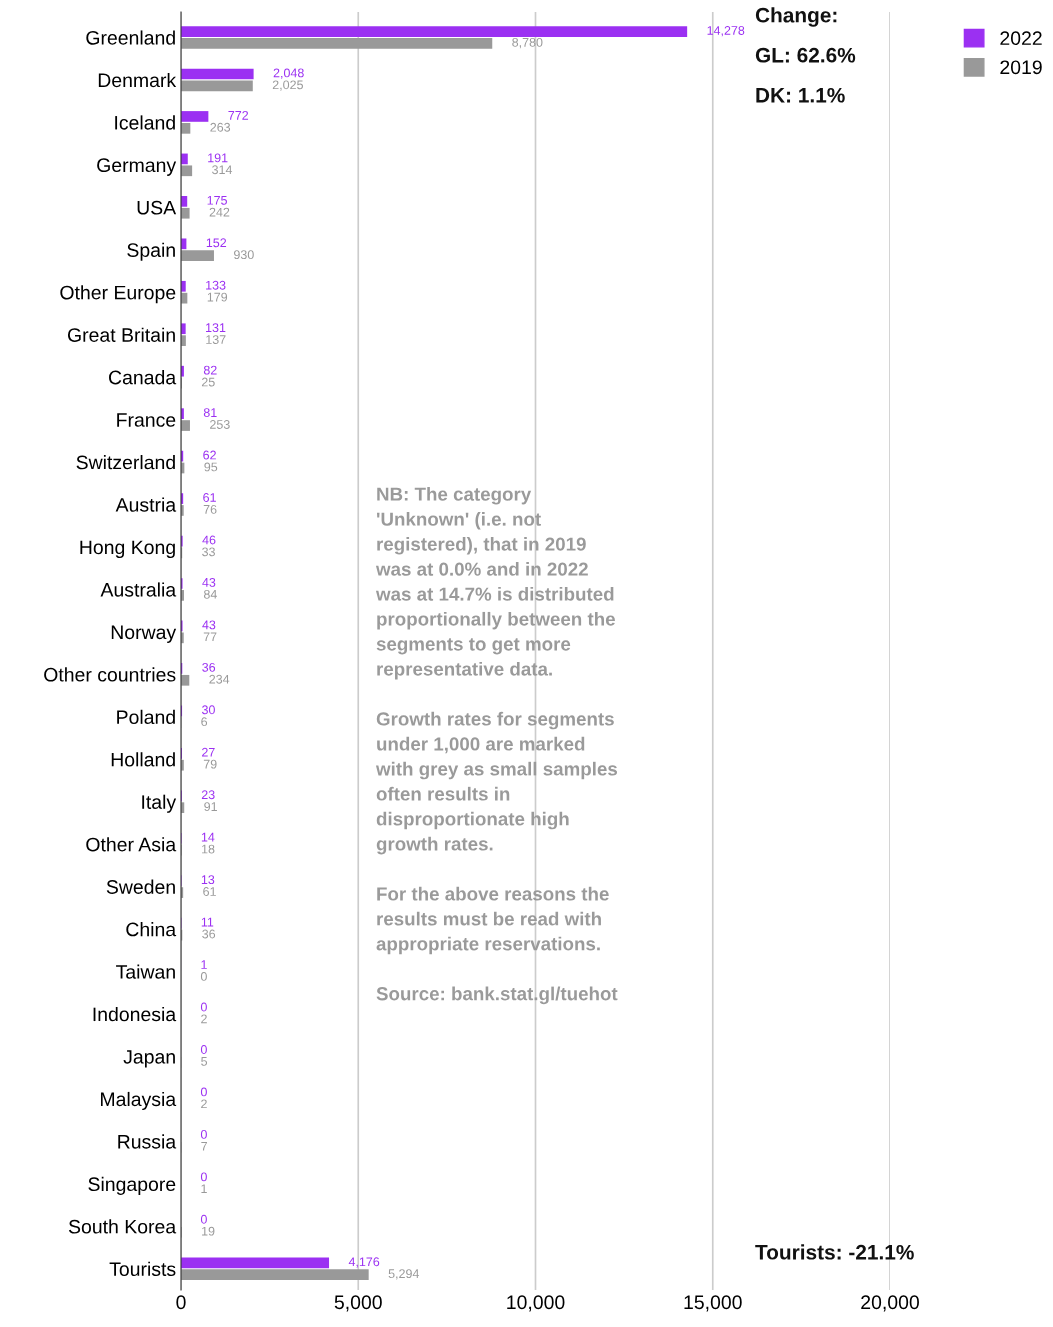 The image size is (1053, 1327). What do you see at coordinates (204, 722) in the screenshot?
I see `data-label: 6` at bounding box center [204, 722].